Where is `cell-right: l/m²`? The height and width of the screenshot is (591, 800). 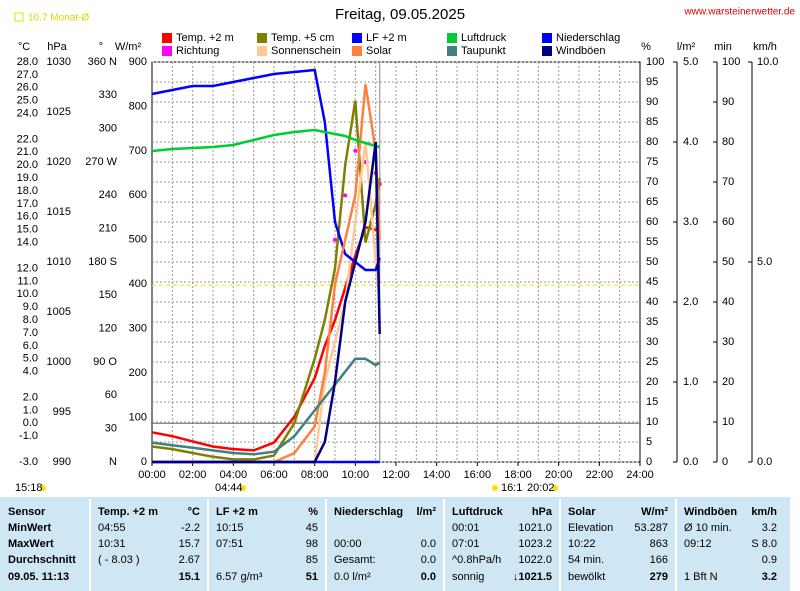
cell-right: l/m² is located at coordinates (426, 512).